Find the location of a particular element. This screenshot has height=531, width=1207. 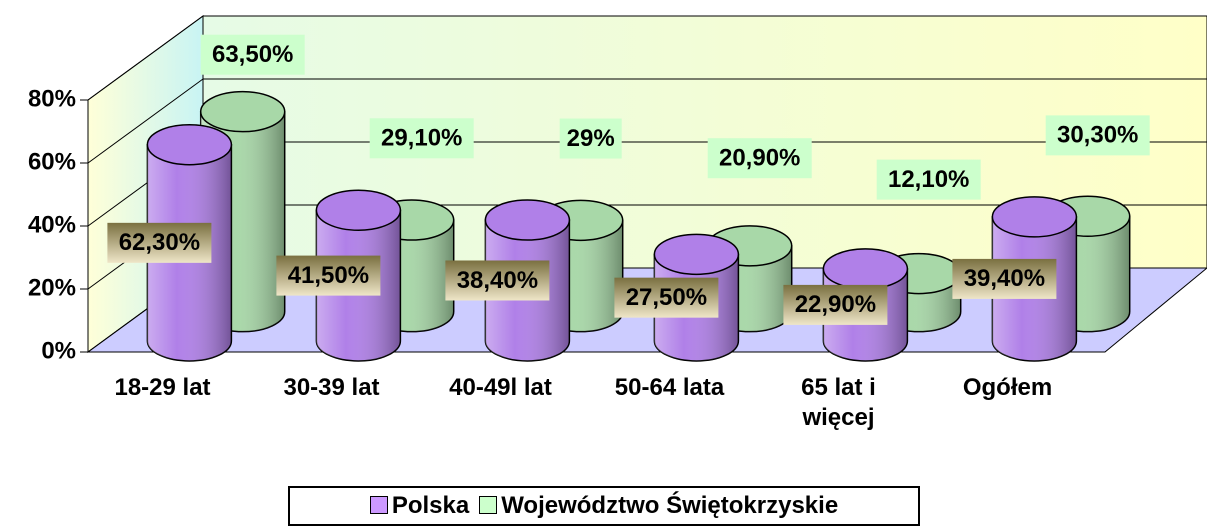

x-tick-label: 30-39 lat is located at coordinates (331, 387).